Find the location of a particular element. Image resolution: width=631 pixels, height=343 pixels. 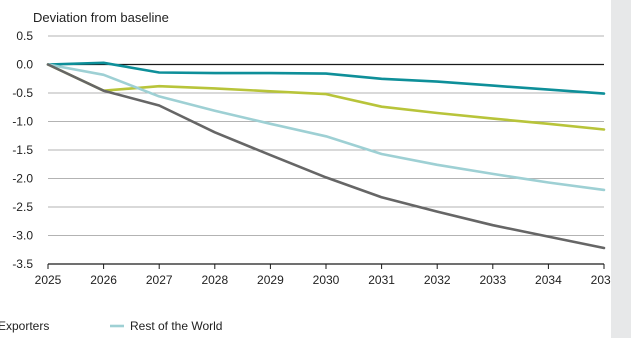

x-tick-label: 2034 is located at coordinates (548, 280).